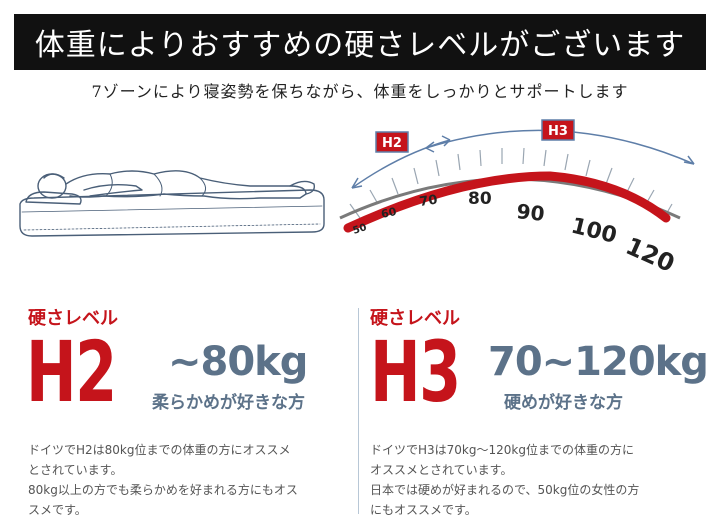 The width and height of the screenshot is (720, 524). I want to click on h2-badge: H2, so click(392, 142).